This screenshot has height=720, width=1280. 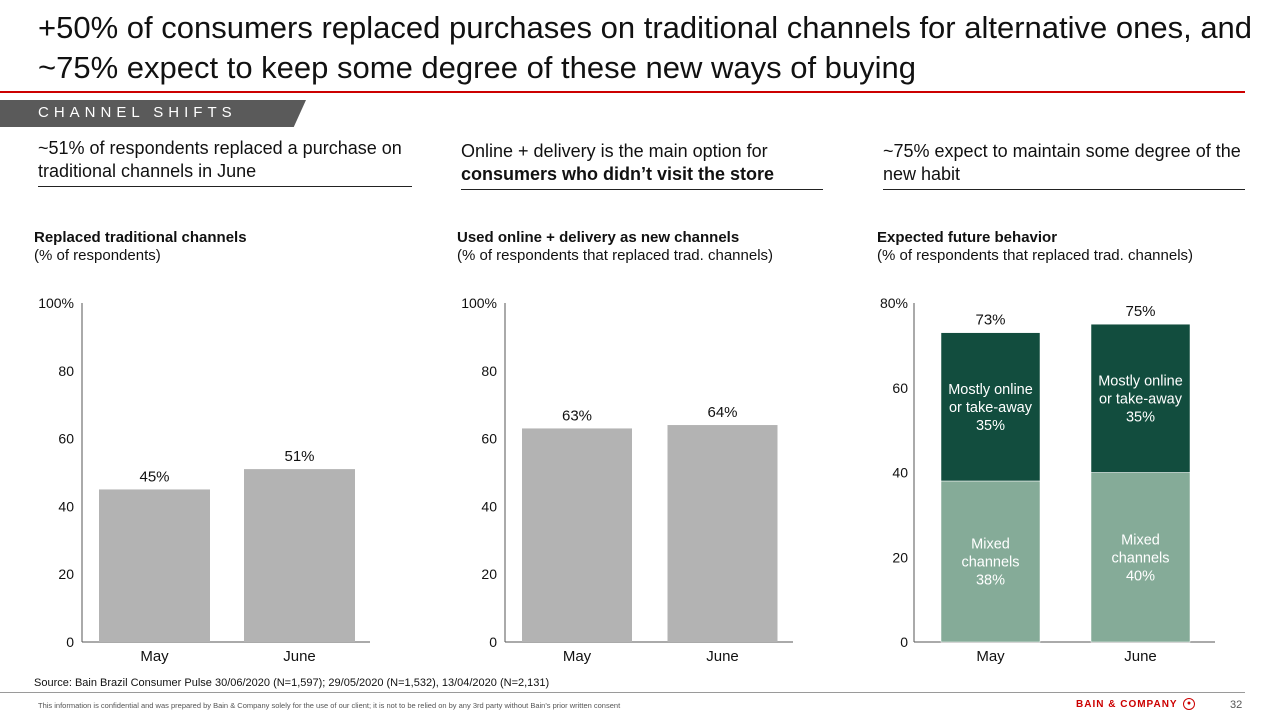 I want to click on chart-3-total-label: 73%, so click(x=990, y=320).